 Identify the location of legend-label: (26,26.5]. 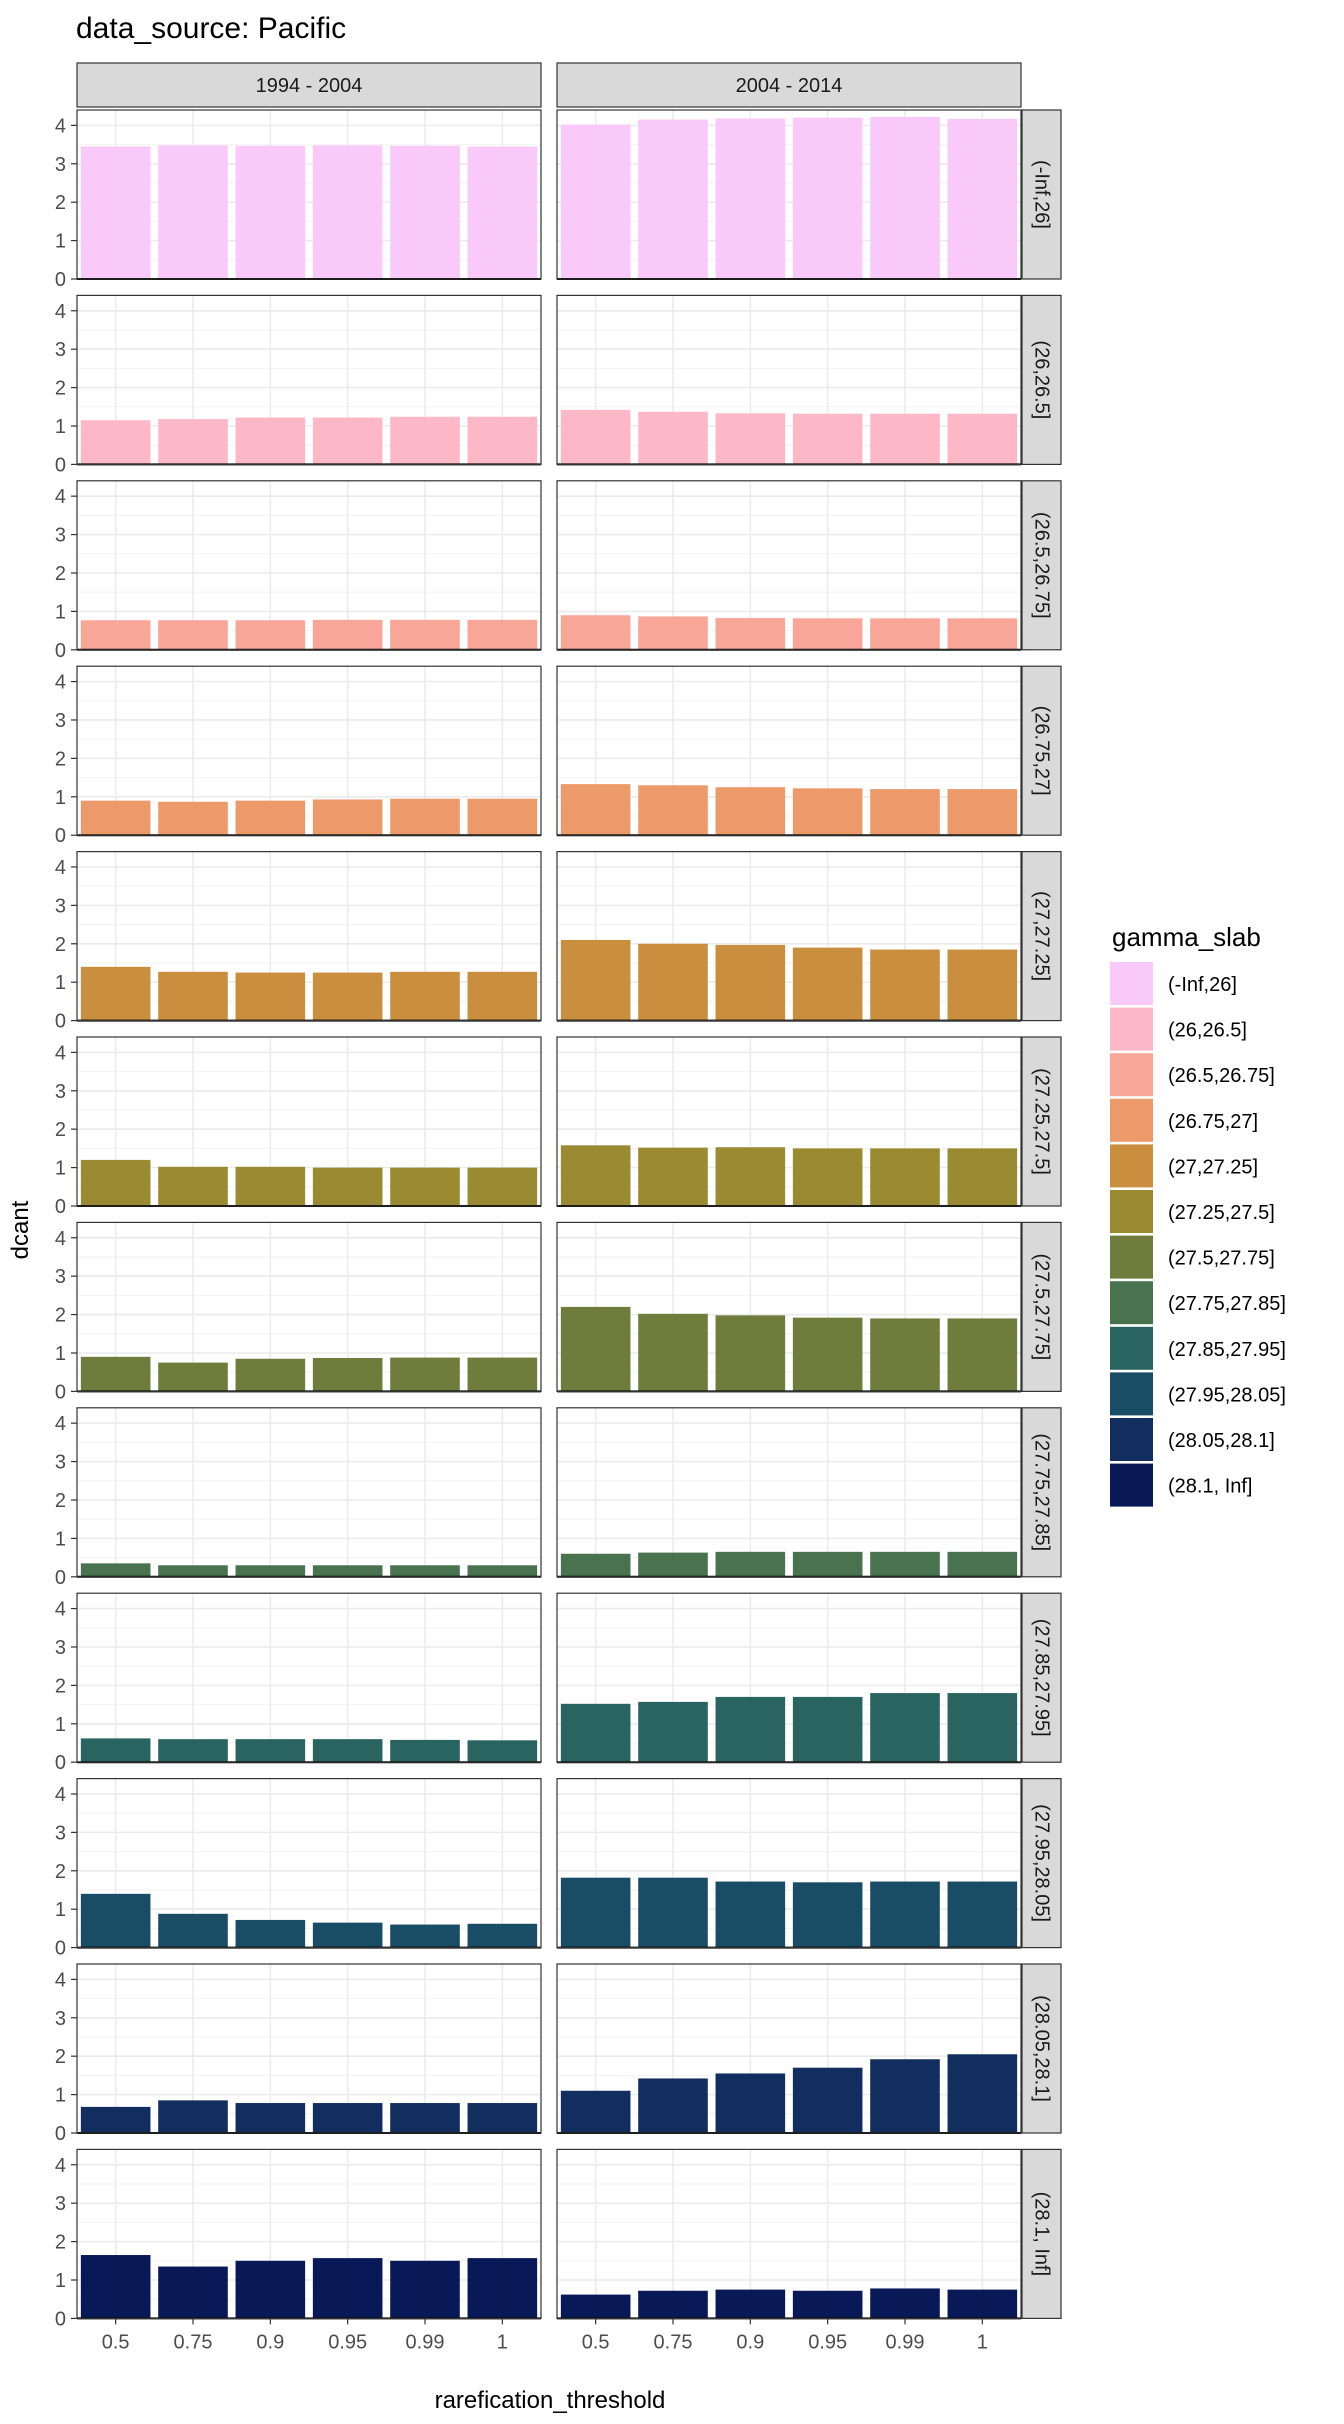
(1207, 1031).